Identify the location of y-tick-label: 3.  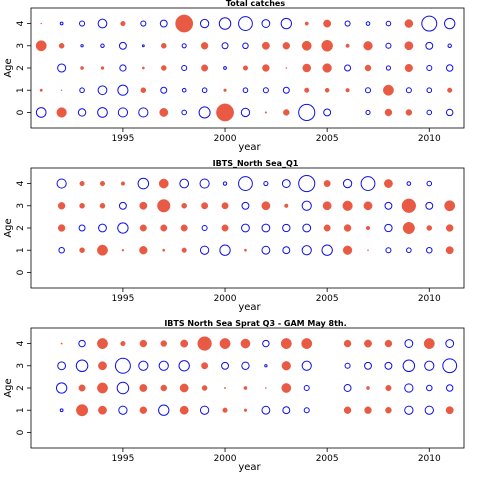
(21, 206).